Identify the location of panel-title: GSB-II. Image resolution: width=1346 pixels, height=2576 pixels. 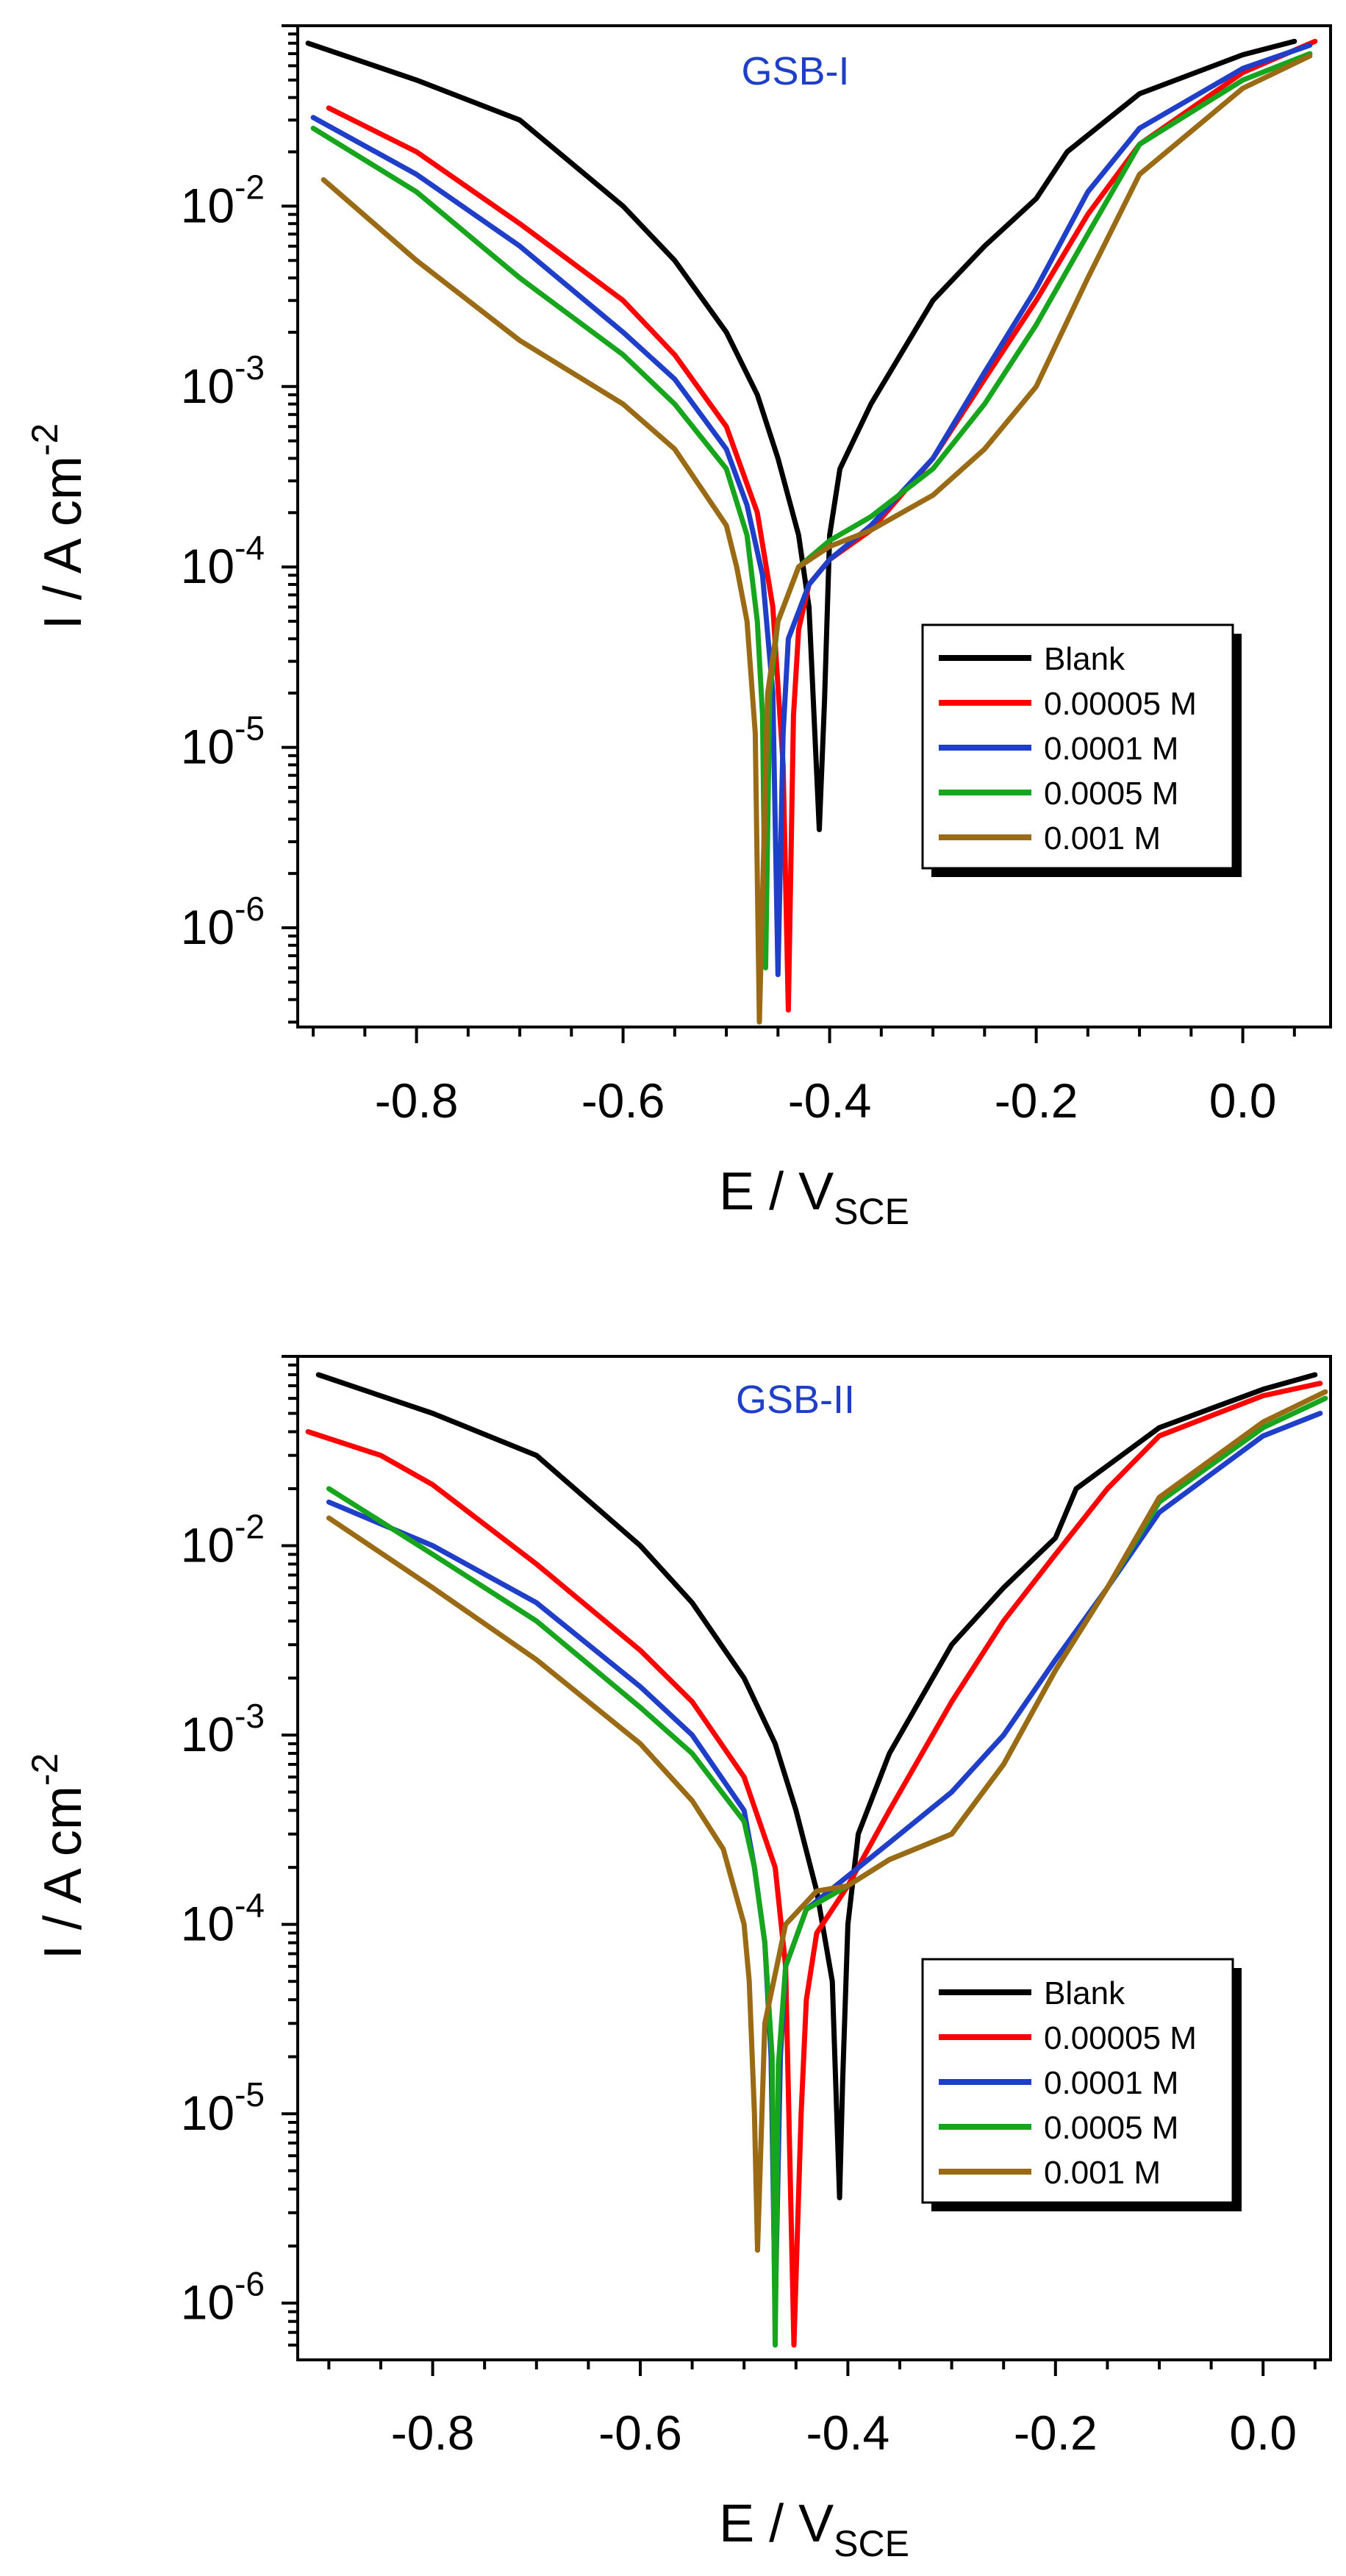
(795, 1400).